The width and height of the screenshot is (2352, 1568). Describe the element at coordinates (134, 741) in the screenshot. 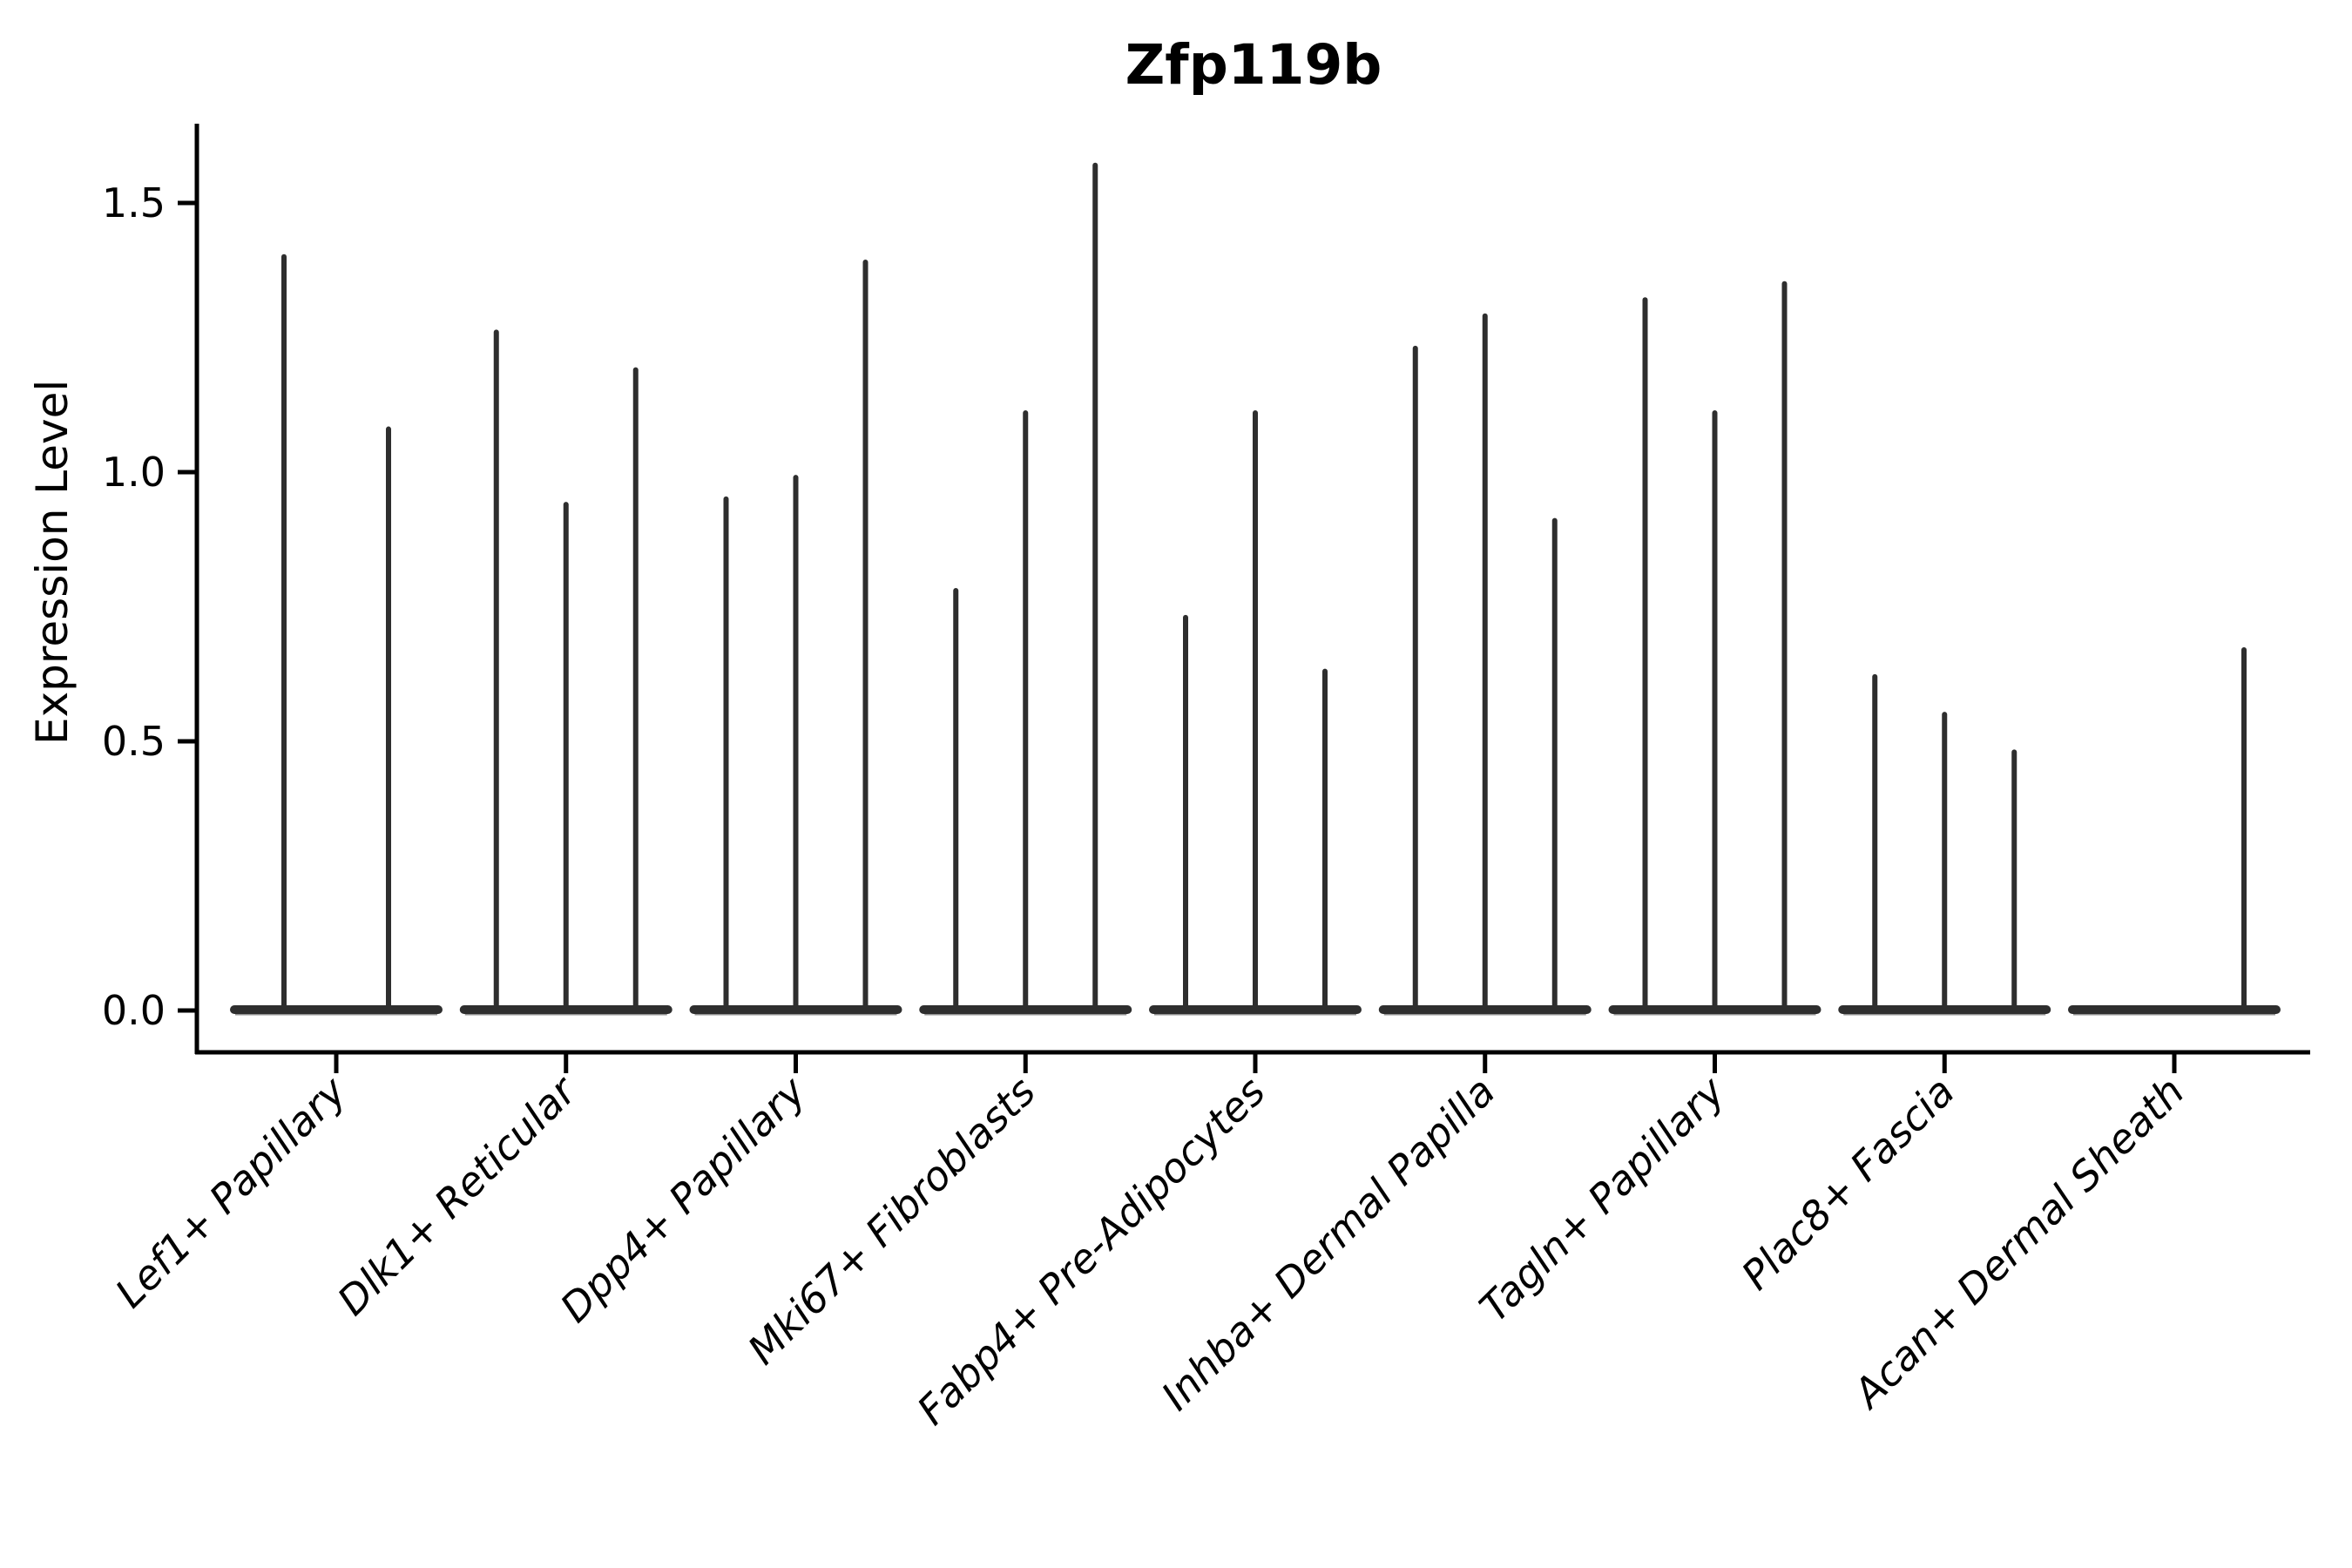

I see `y-tick-label: 0.5` at that location.